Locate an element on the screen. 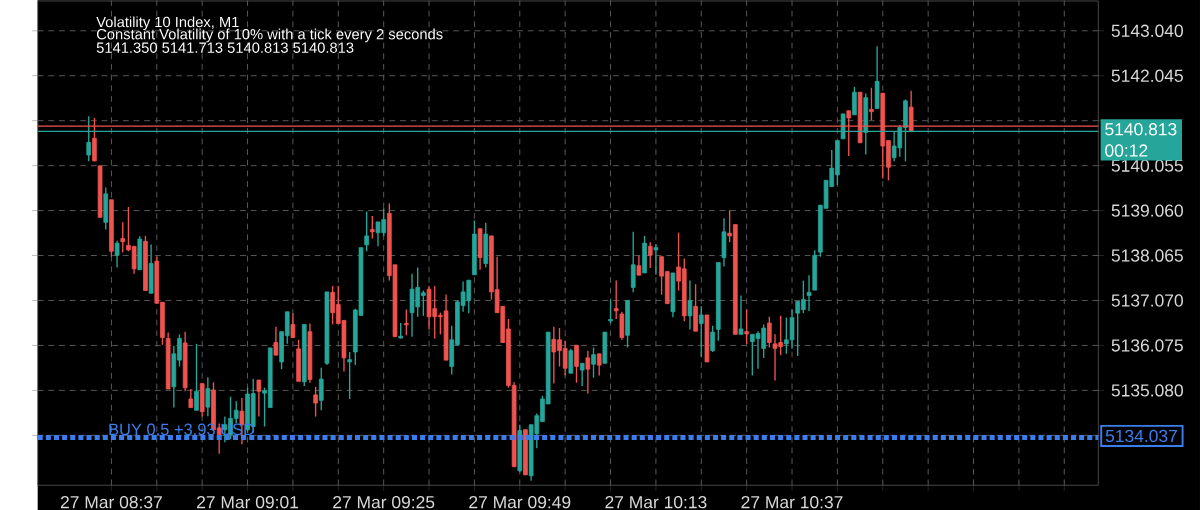 This screenshot has width=1200, height=510. annotation: 5141.350 5141.713 5140.813 5140.813 is located at coordinates (225, 47).